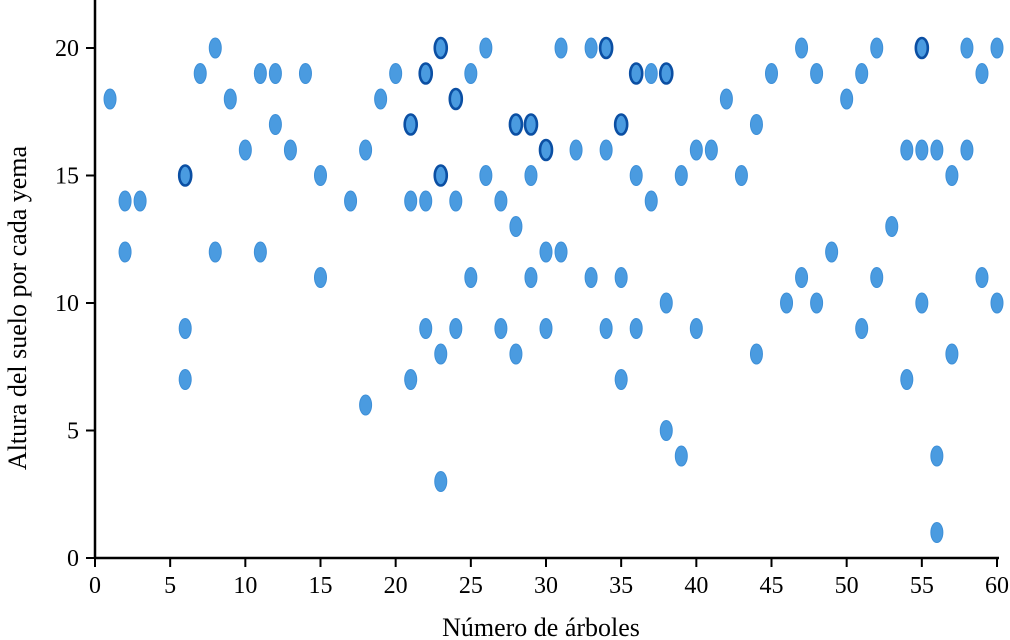  Describe the element at coordinates (997, 586) in the screenshot. I see `x-tick-label: 60` at that location.